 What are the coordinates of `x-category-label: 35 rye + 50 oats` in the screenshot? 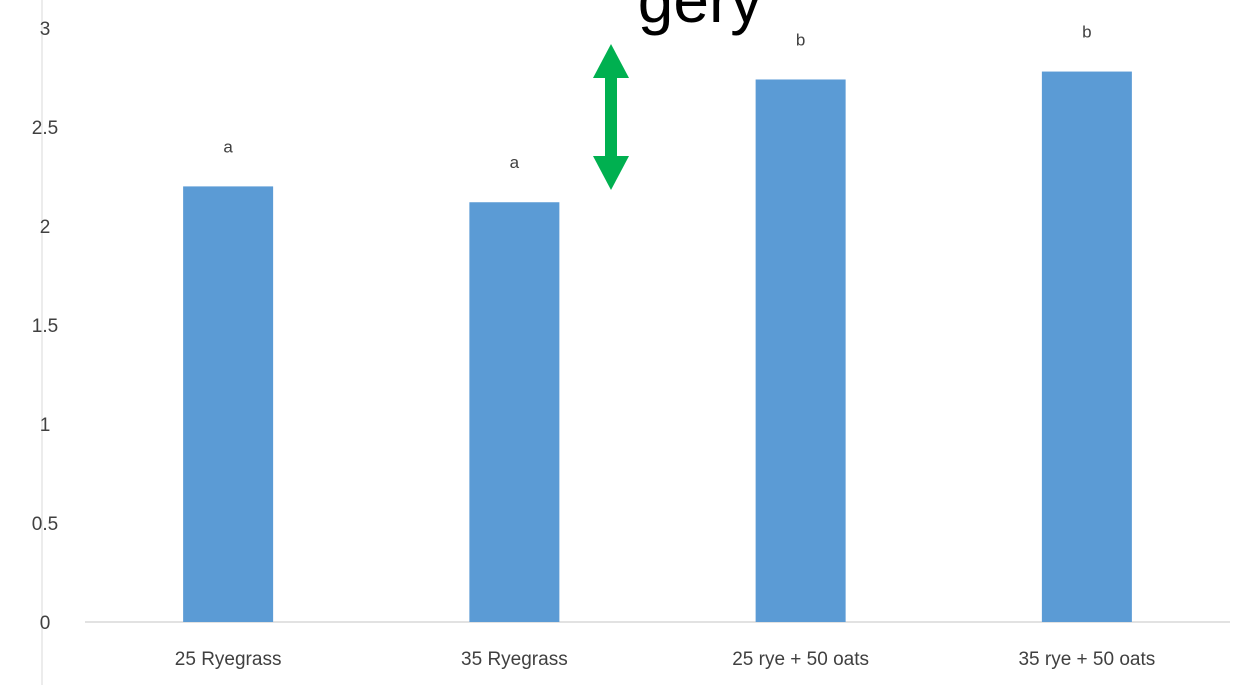 It's located at (1086, 659).